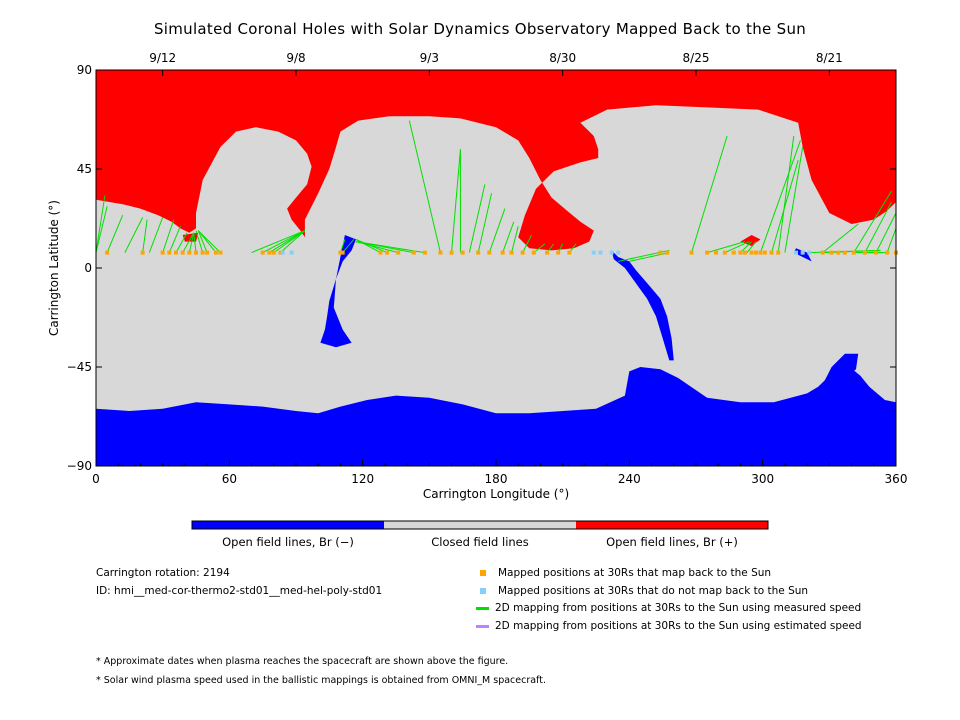 This screenshot has height=720, width=960. I want to click on y-tick-label--90: −90, so click(79, 466).